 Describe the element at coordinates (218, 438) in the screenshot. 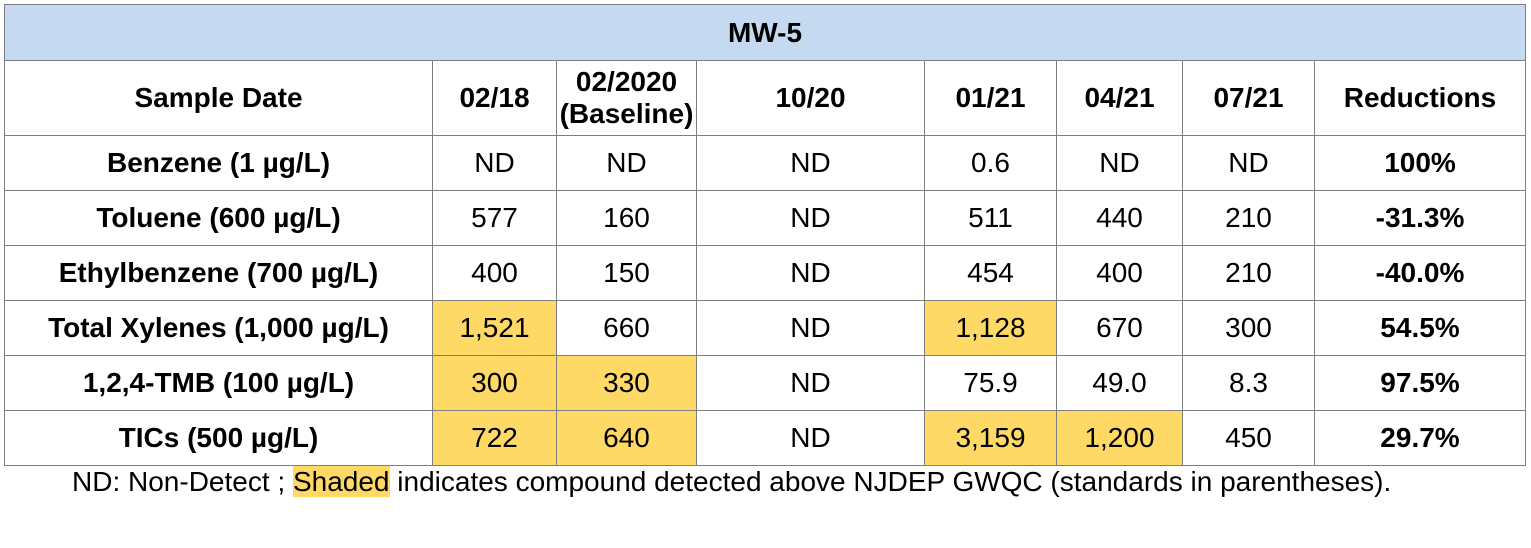

I see `compound-label: TICs (500 µg/L)` at that location.